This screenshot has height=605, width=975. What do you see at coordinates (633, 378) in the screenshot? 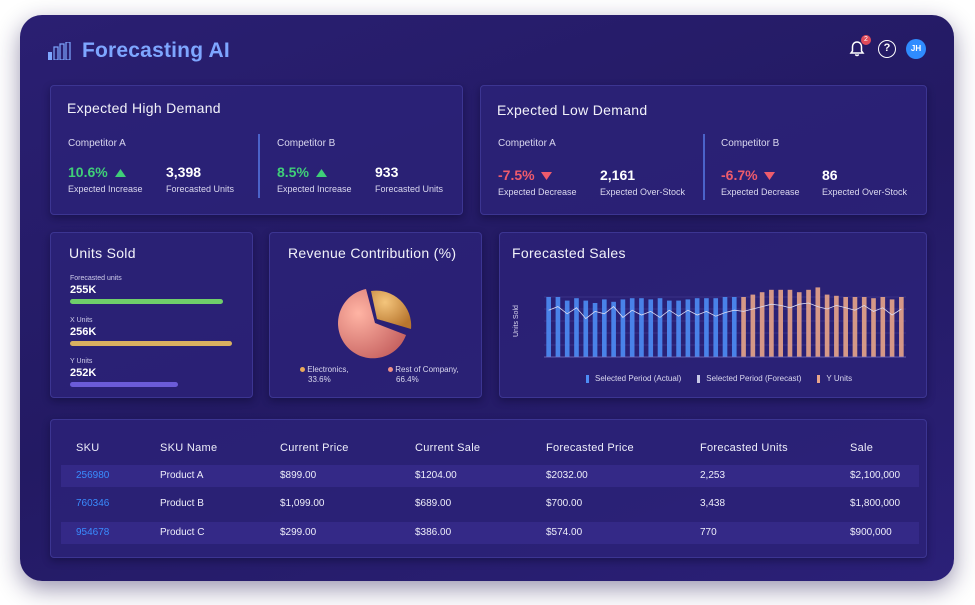
I see `legend-item: Selected Period (Actual)` at bounding box center [633, 378].